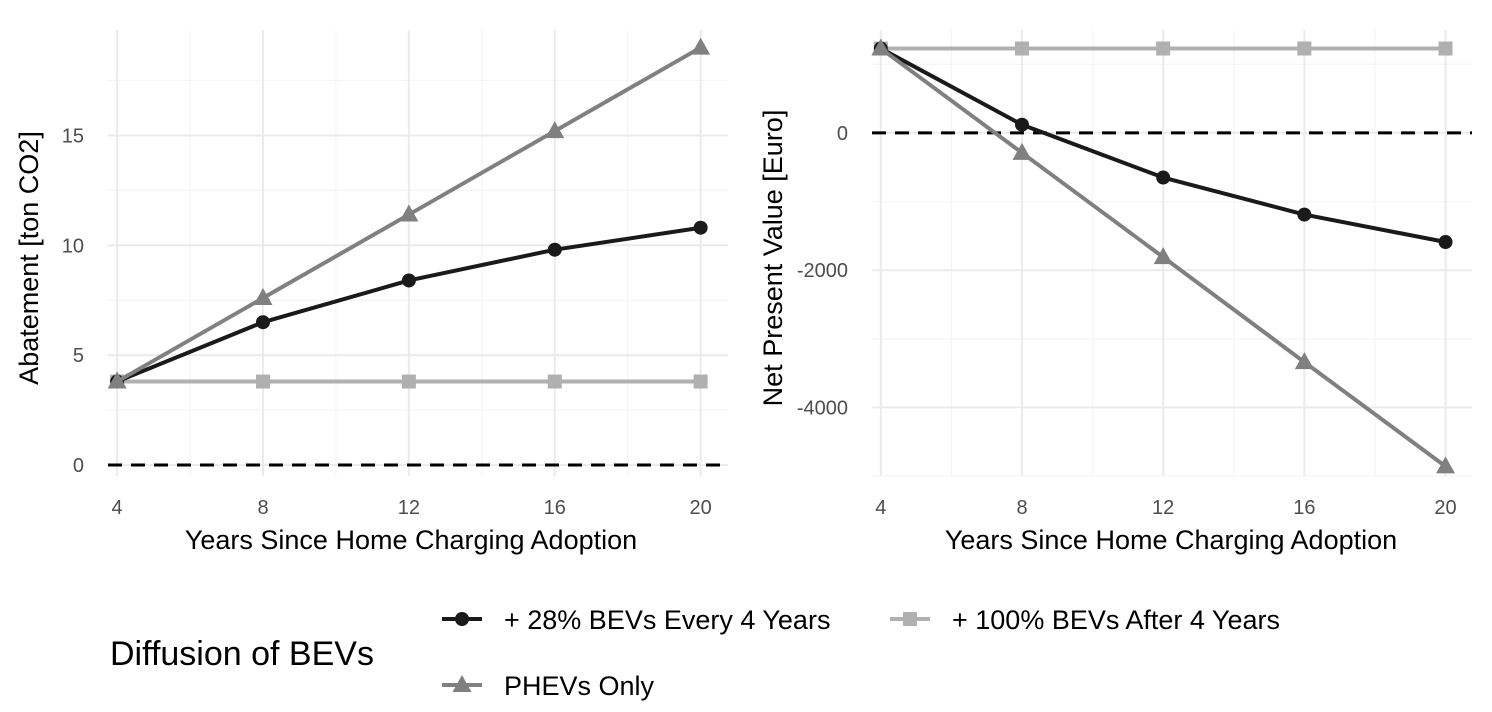 The height and width of the screenshot is (712, 1492). Describe the element at coordinates (242, 654) in the screenshot. I see `legend-title: Diffusion of BEVs` at that location.